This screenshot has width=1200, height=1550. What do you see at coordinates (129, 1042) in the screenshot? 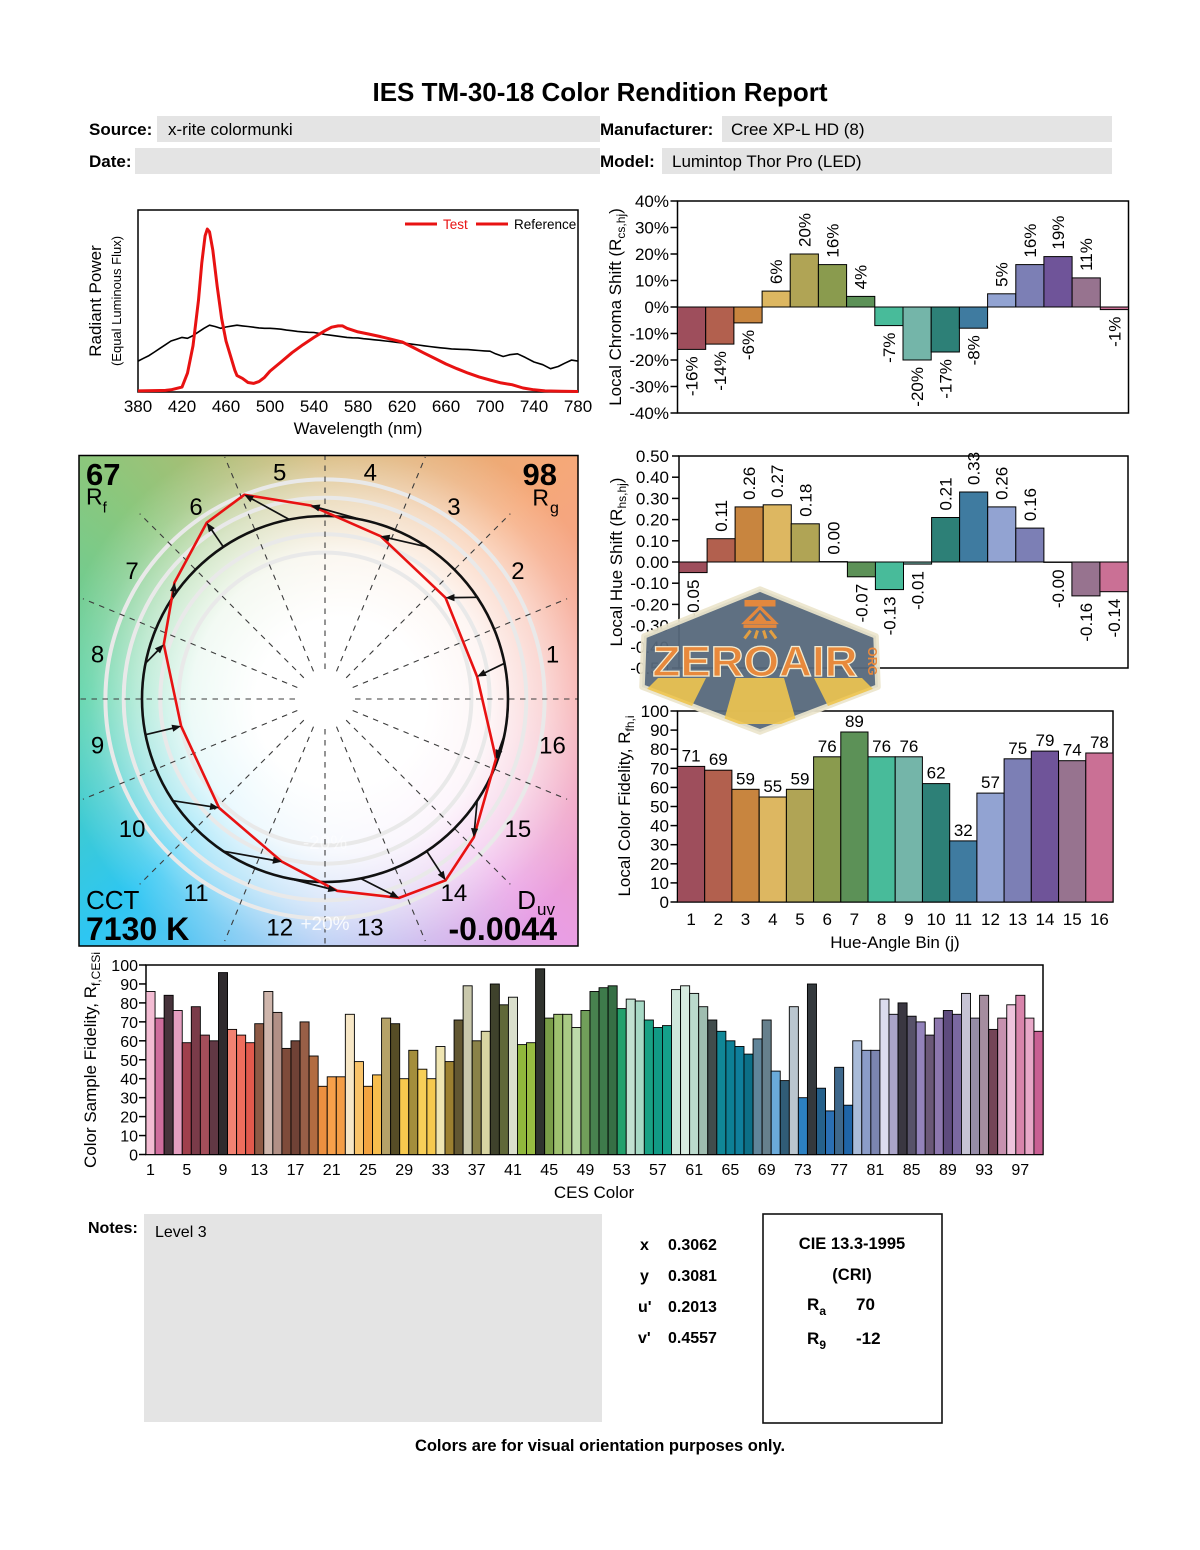
I see `svg-text: 60` at bounding box center [129, 1042].